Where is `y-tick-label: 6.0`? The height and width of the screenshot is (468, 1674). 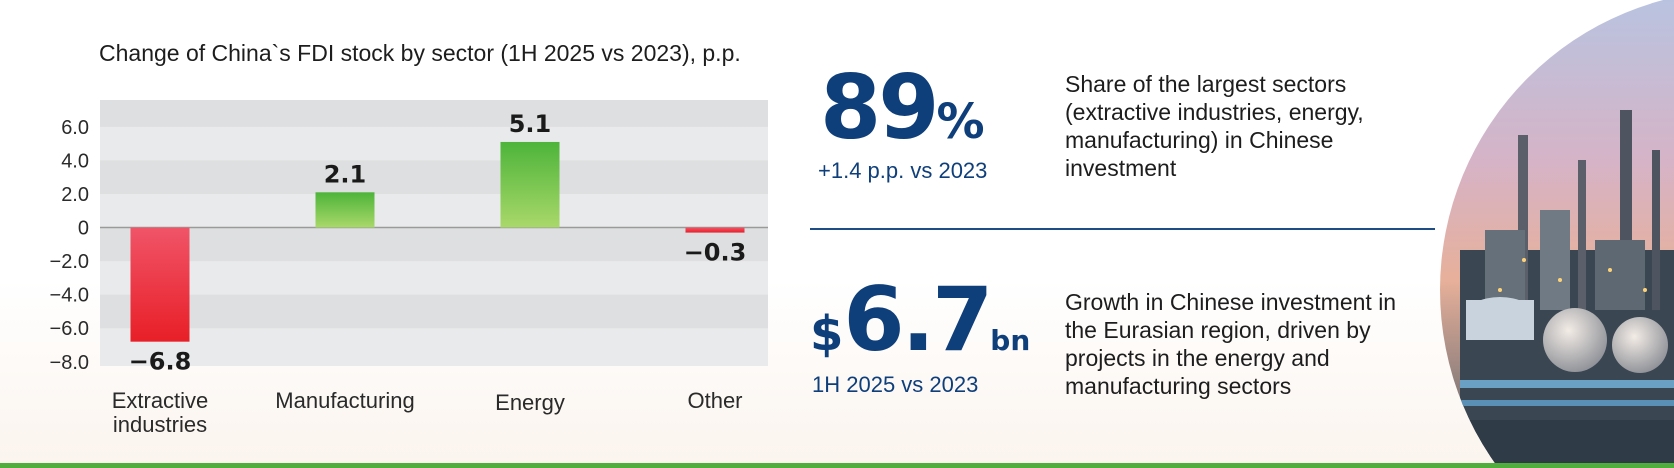
y-tick-label: 6.0 is located at coordinates (75, 128).